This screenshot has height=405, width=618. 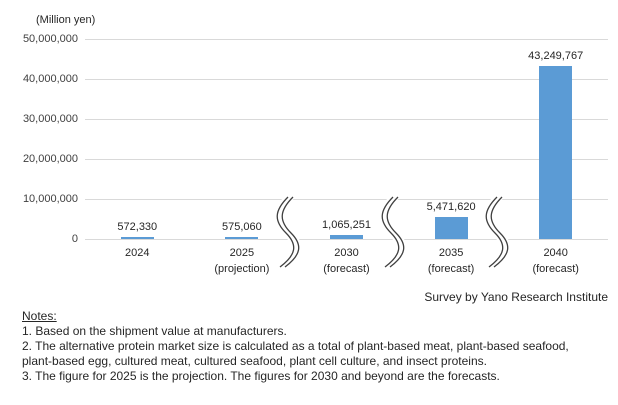 I want to click on survey-credit: Survey by Yano Research Institute, so click(x=516, y=297).